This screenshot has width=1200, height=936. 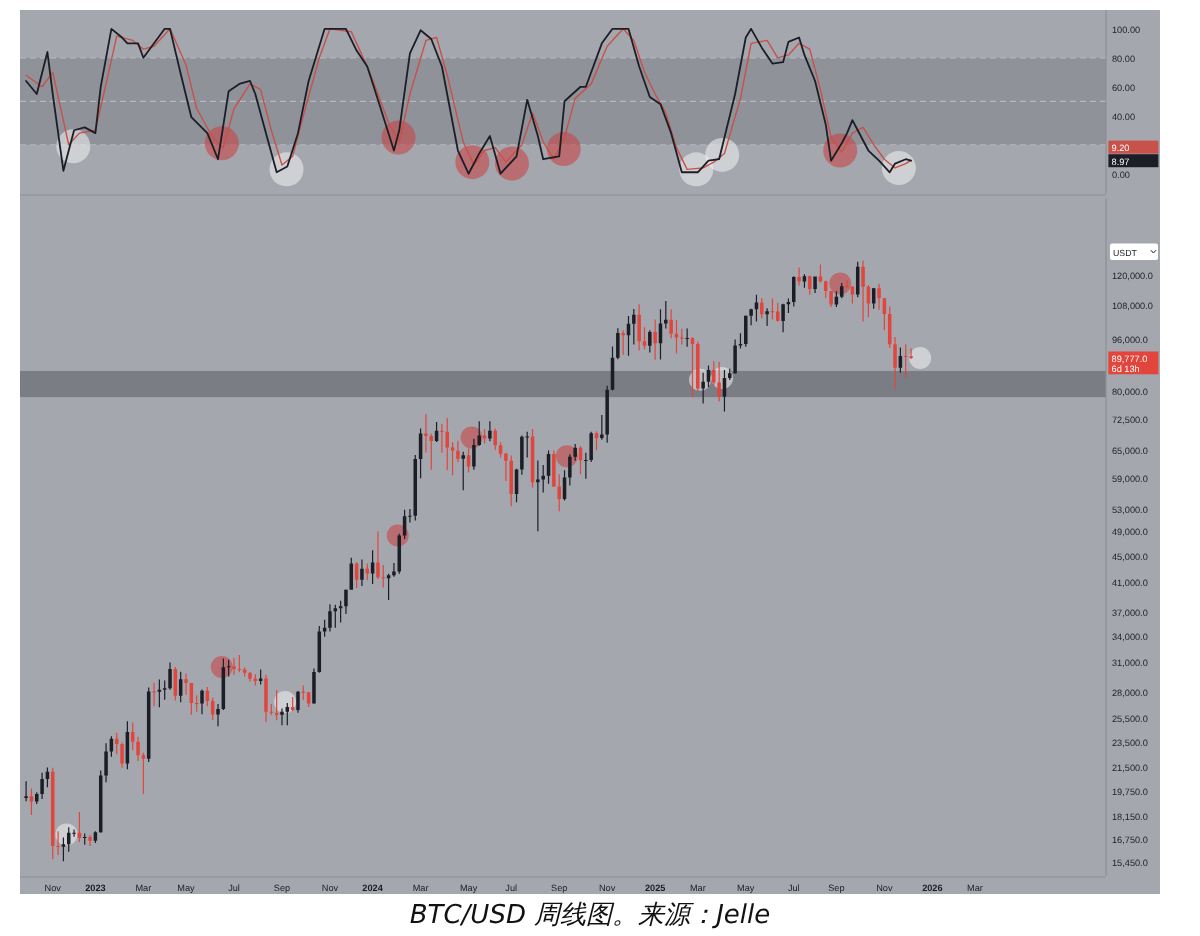 What do you see at coordinates (590, 915) in the screenshot?
I see `text: BTC/USD 周线图。来源：Jelle` at bounding box center [590, 915].